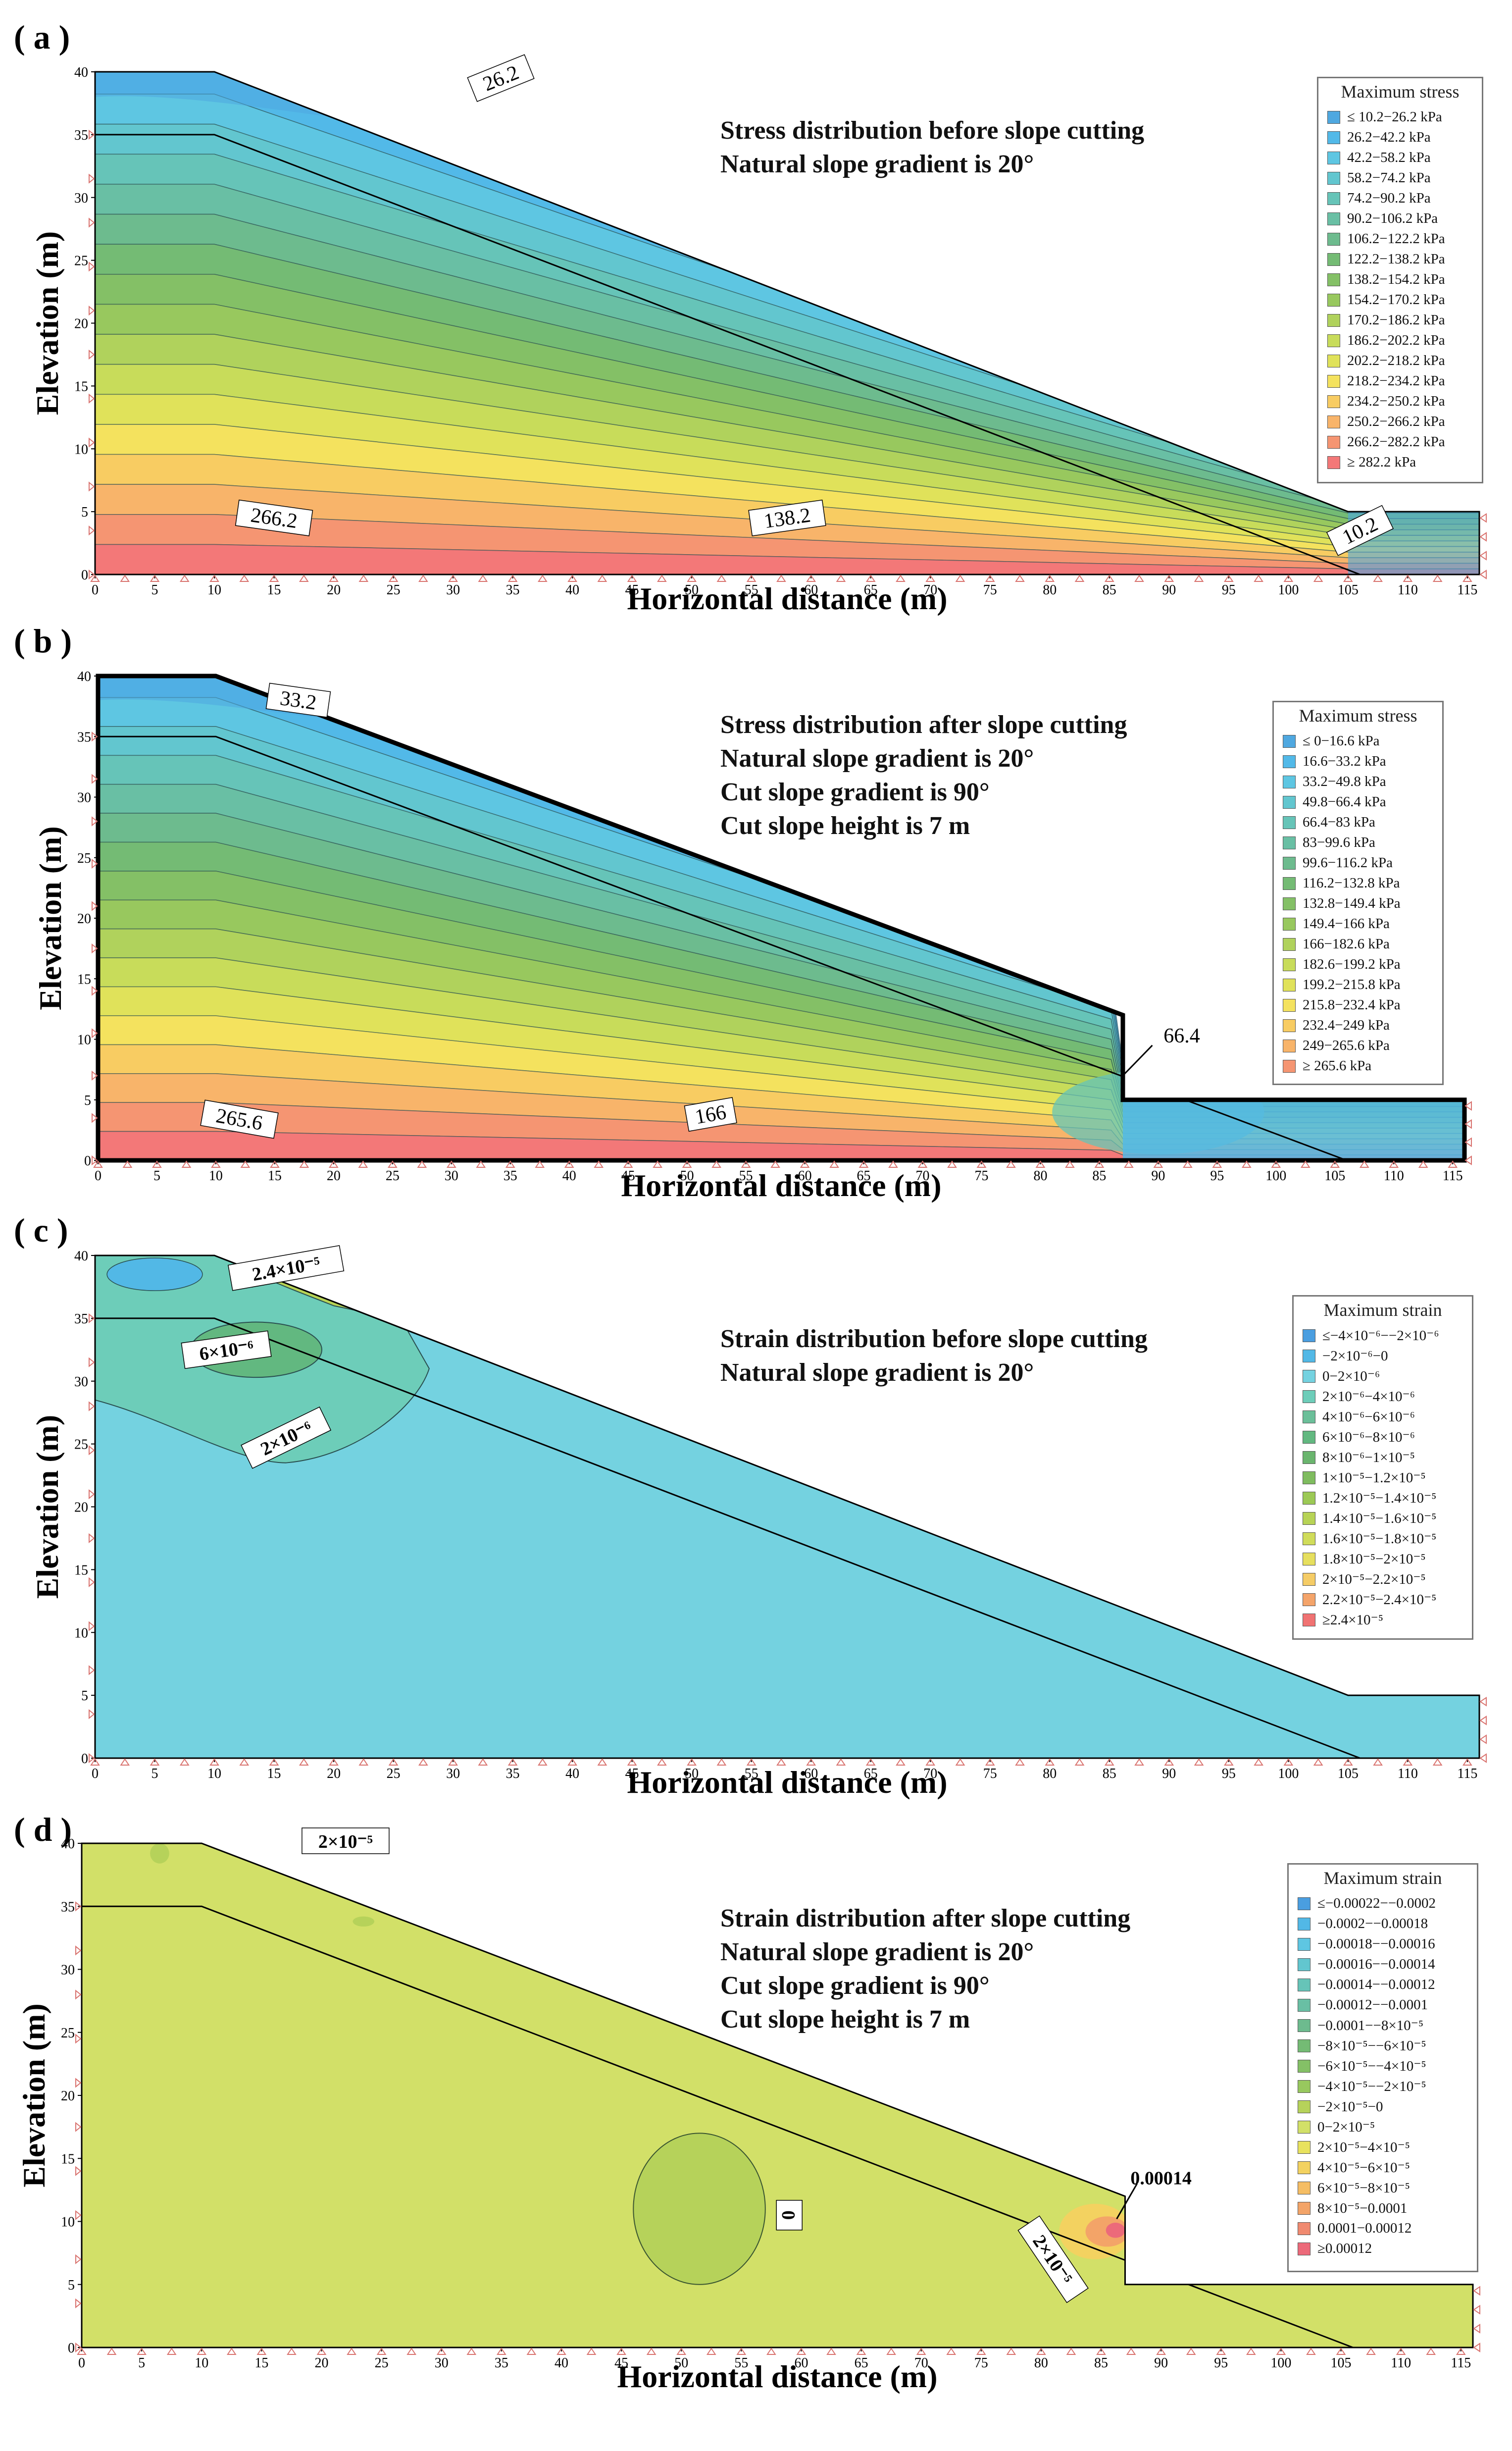 The image size is (1512, 2451). Describe the element at coordinates (501, 2363) in the screenshot. I see `x-tick-label: 35` at that location.